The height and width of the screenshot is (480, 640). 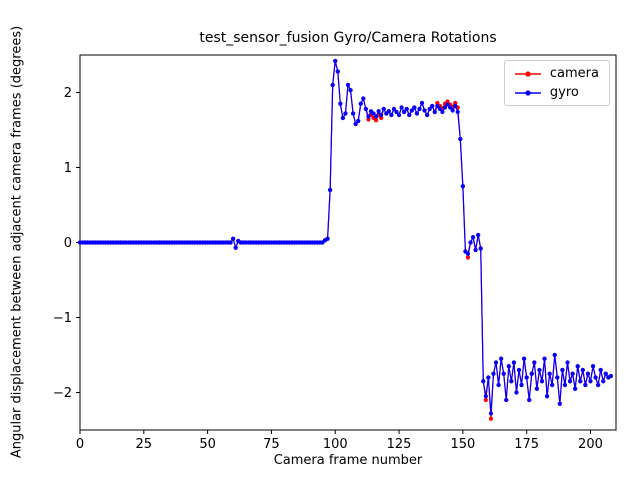 I want to click on y-ticks: −2 −1 0 1 2, so click(x=66, y=243).